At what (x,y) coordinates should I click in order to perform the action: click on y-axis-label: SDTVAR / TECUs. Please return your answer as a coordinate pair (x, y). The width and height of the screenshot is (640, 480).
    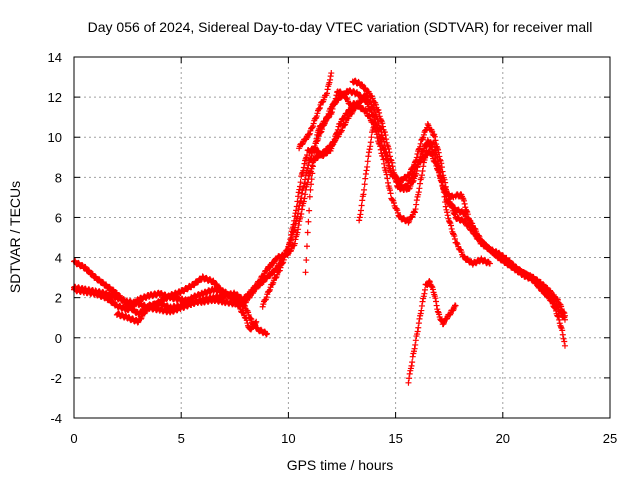
    Looking at the image, I should click on (15, 237).